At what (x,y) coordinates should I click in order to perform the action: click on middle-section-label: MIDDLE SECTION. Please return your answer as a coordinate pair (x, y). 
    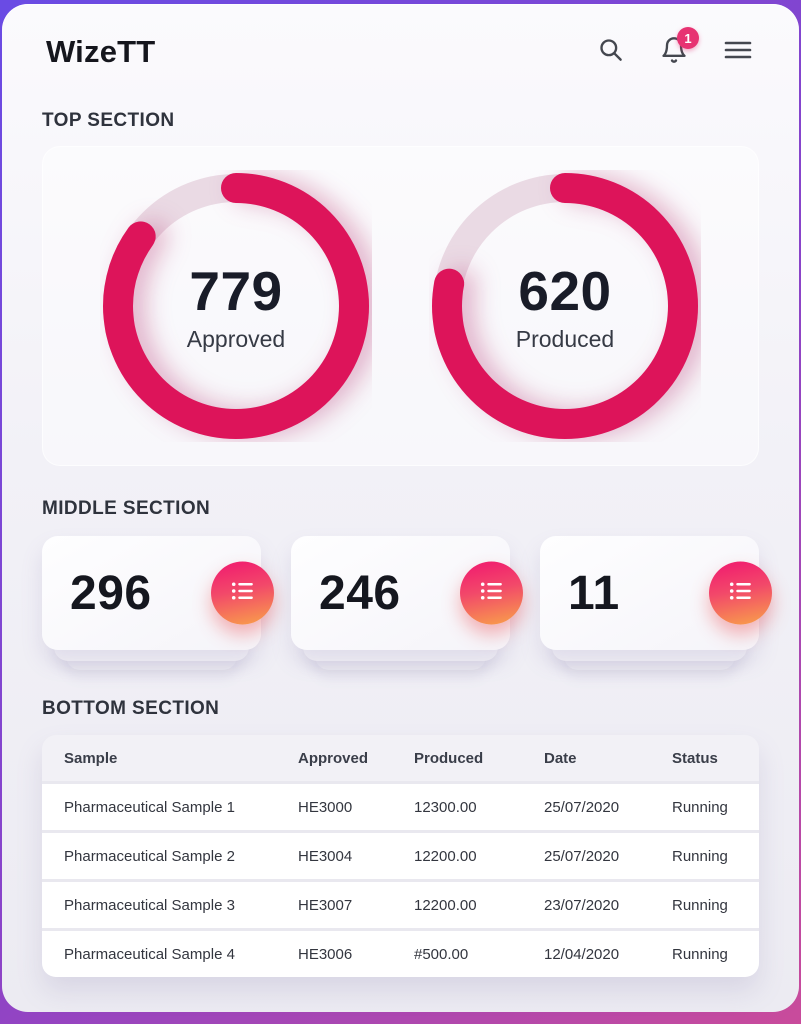
    Looking at the image, I should click on (126, 508).